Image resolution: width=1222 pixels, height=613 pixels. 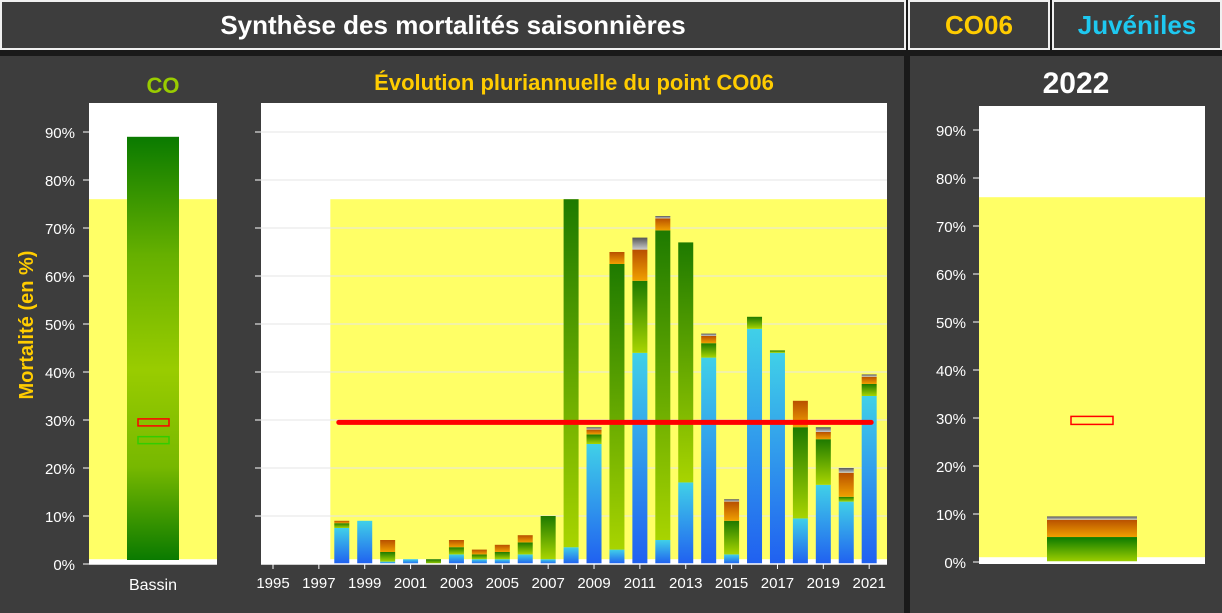 What do you see at coordinates (1092, 377) in the screenshot?
I see `year-2022-yellow-band` at bounding box center [1092, 377].